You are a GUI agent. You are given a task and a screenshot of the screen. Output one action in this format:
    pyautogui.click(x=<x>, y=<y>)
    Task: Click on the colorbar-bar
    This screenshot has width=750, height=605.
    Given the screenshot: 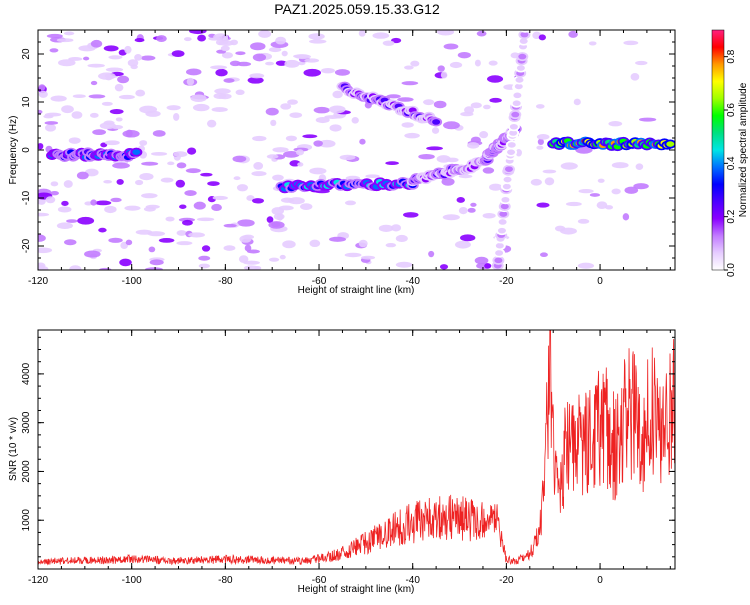 What is the action you would take?
    pyautogui.click(x=718, y=150)
    